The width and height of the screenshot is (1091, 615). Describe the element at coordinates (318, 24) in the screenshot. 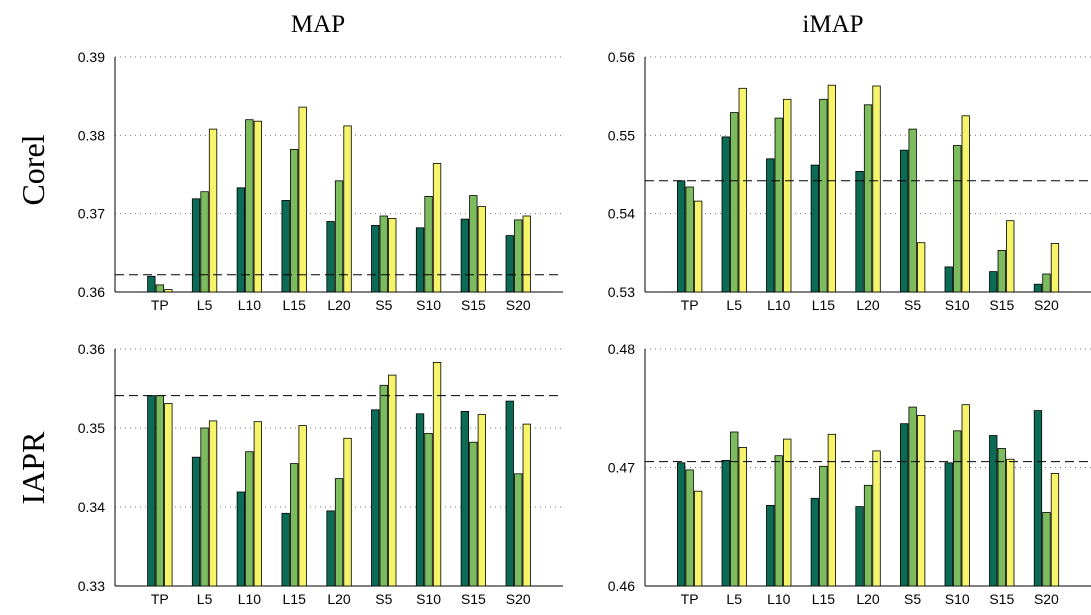

I see `column-title-map: MAP` at that location.